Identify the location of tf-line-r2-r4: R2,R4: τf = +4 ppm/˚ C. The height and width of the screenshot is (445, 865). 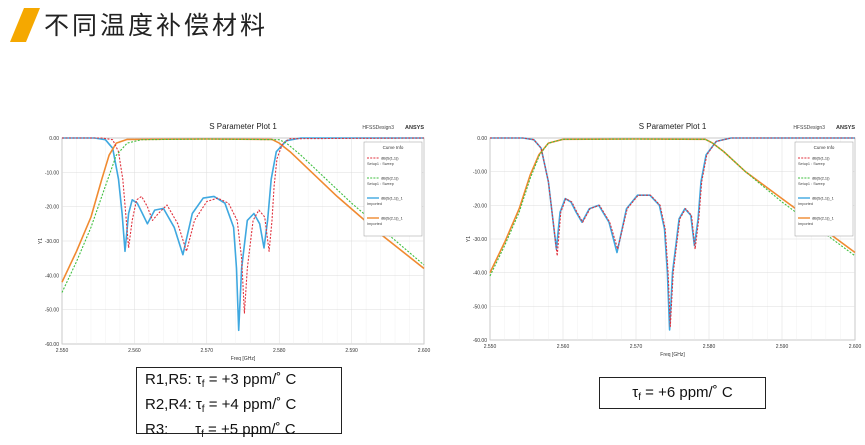
(243, 407).